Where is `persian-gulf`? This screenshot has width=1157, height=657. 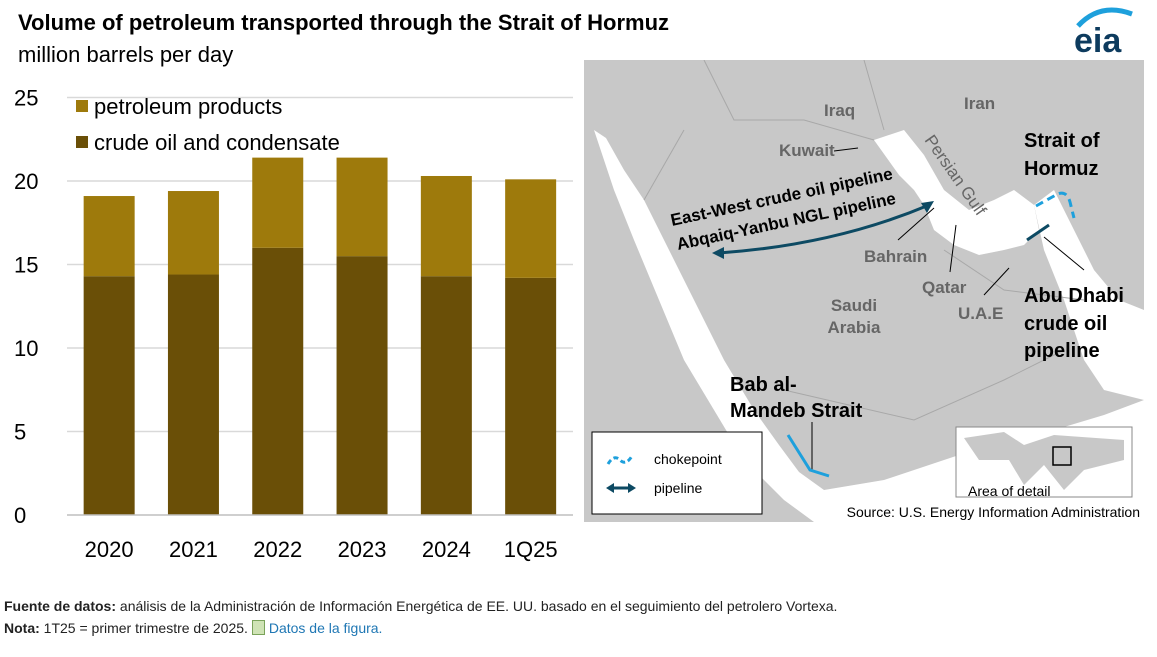 persian-gulf is located at coordinates (956, 192).